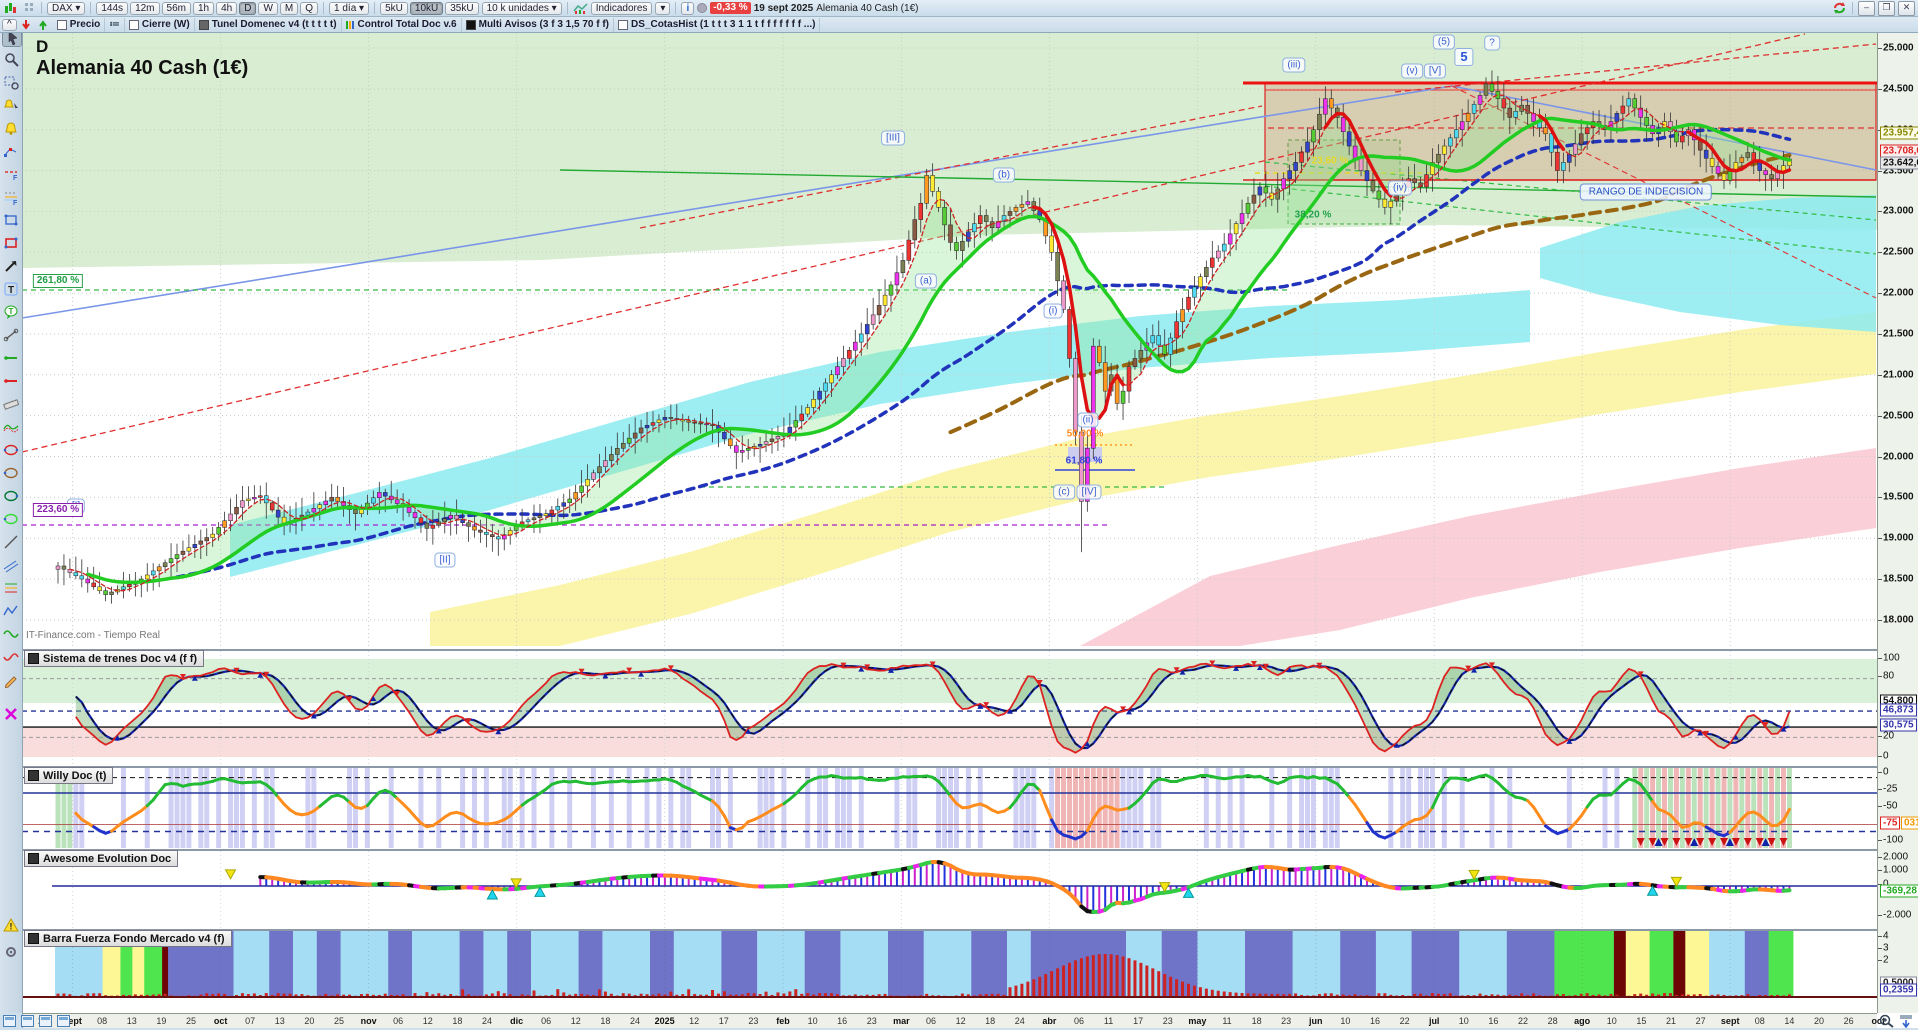 The width and height of the screenshot is (1918, 1030). I want to click on panel-header-3: Barra Fuerza Fondo Mercado v4 (f), so click(128, 938).